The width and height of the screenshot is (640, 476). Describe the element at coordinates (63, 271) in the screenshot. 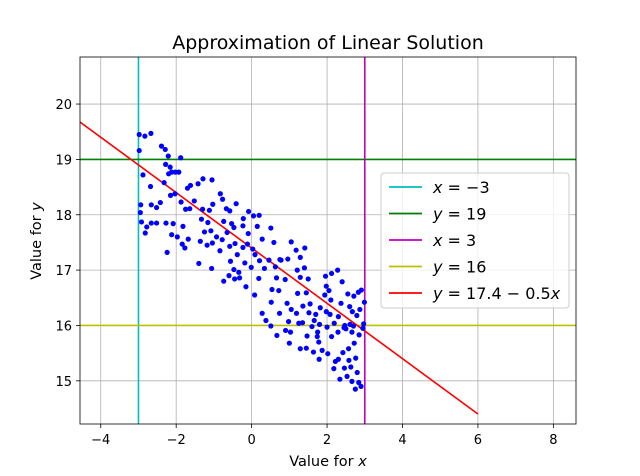

I see `y-tick-label: 17` at that location.